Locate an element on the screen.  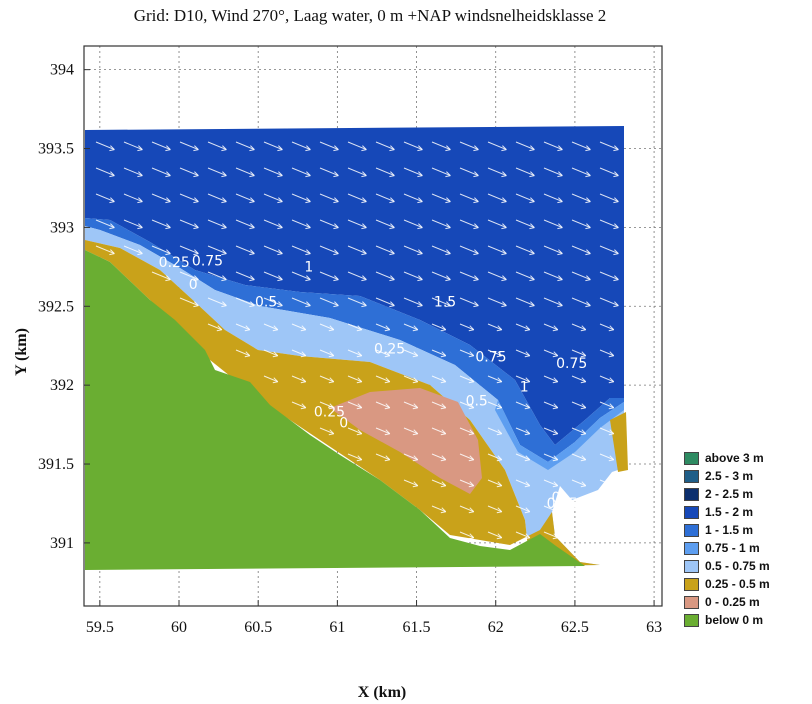
contour-label: 0 is located at coordinates (193, 285).